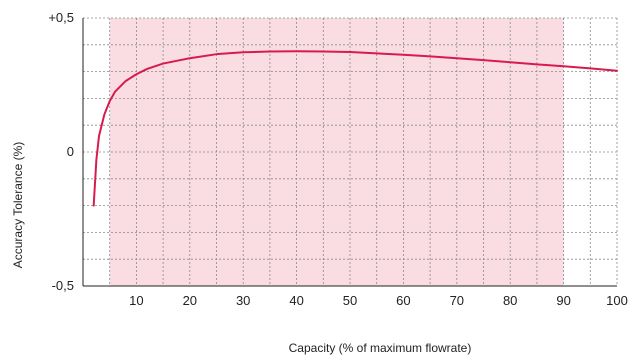 The width and height of the screenshot is (642, 361). Describe the element at coordinates (61, 17) in the screenshot. I see `y-tick-label: +0,5` at that location.